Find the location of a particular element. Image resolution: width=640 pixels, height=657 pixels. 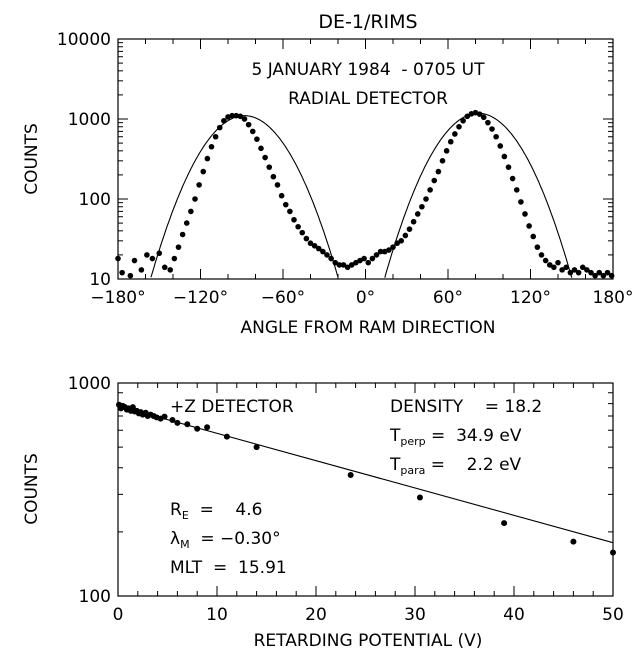

bottom-annotation-mlt: MLT = 15.91 is located at coordinates (228, 568).